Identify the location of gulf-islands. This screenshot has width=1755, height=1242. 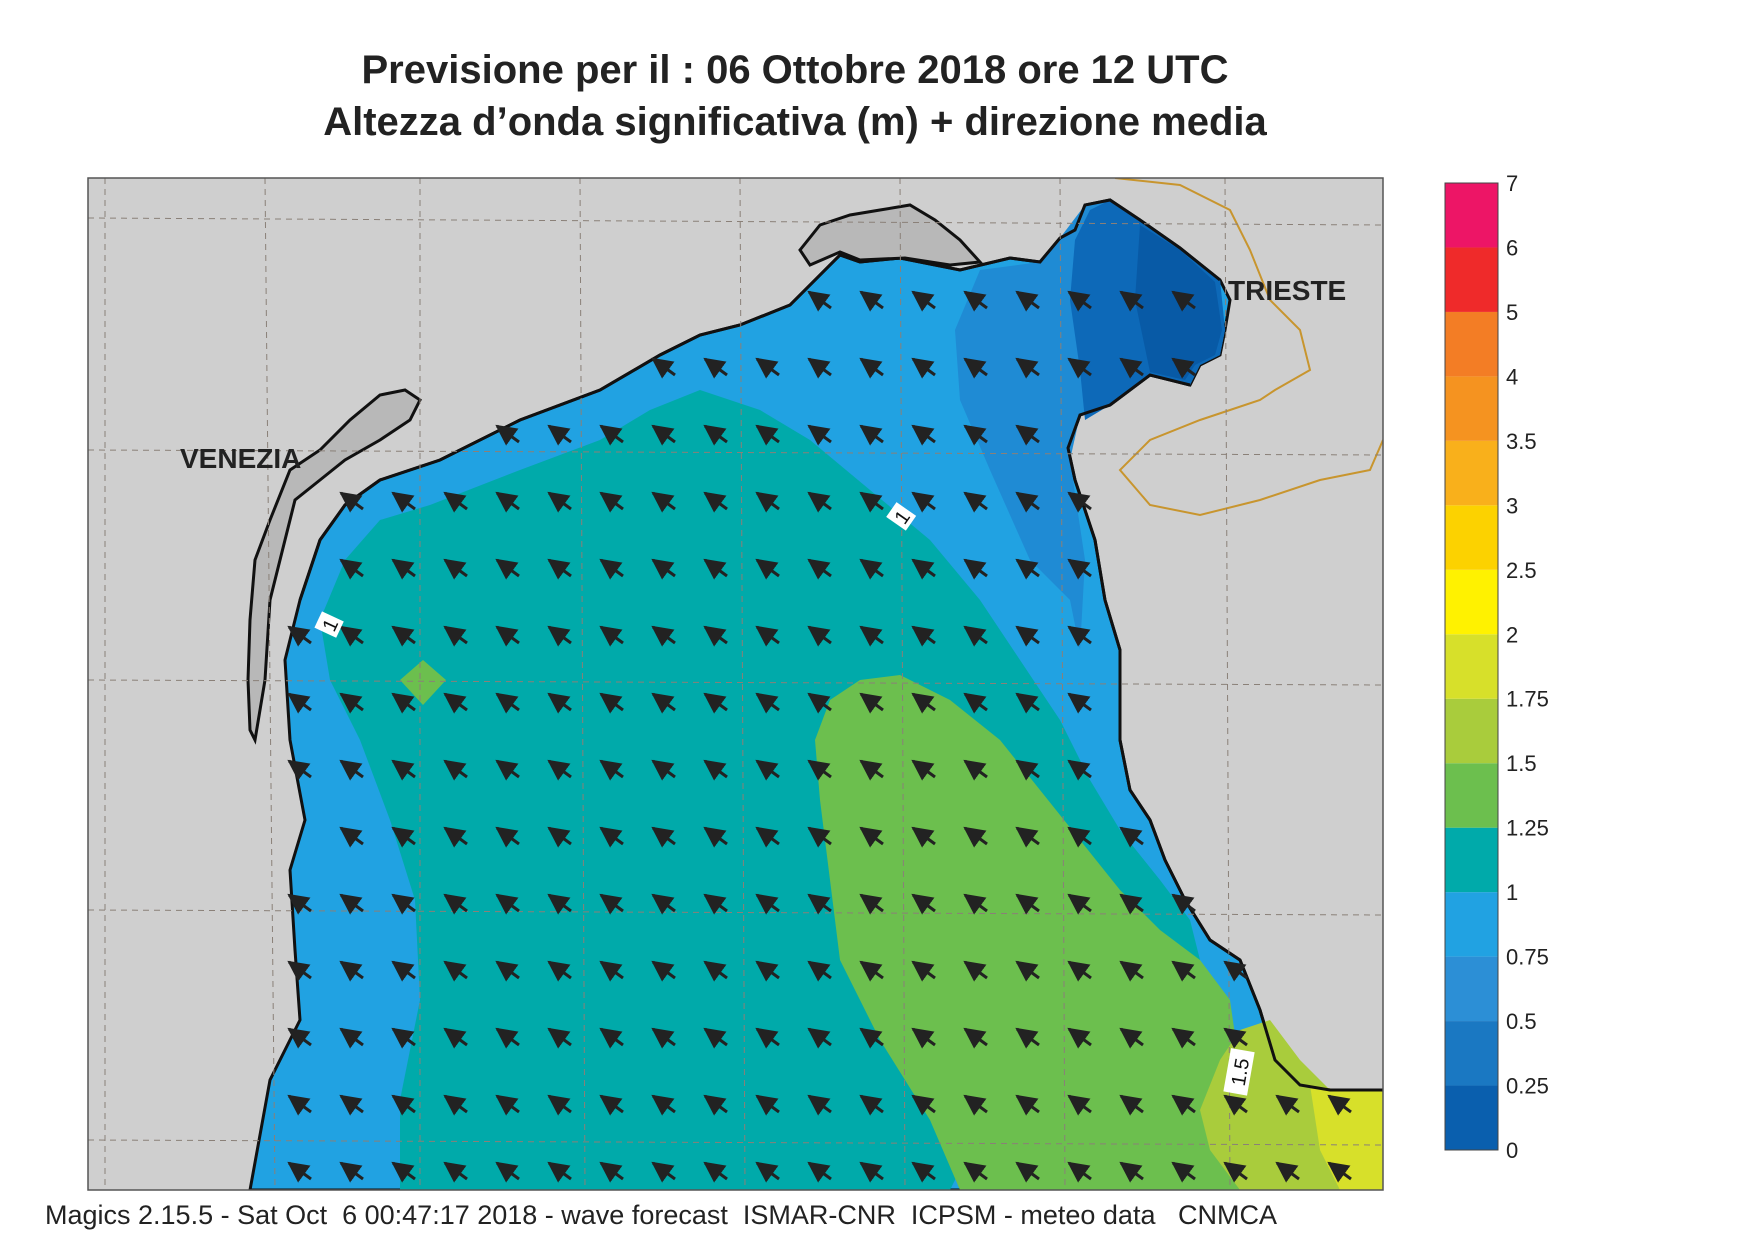
(891, 235).